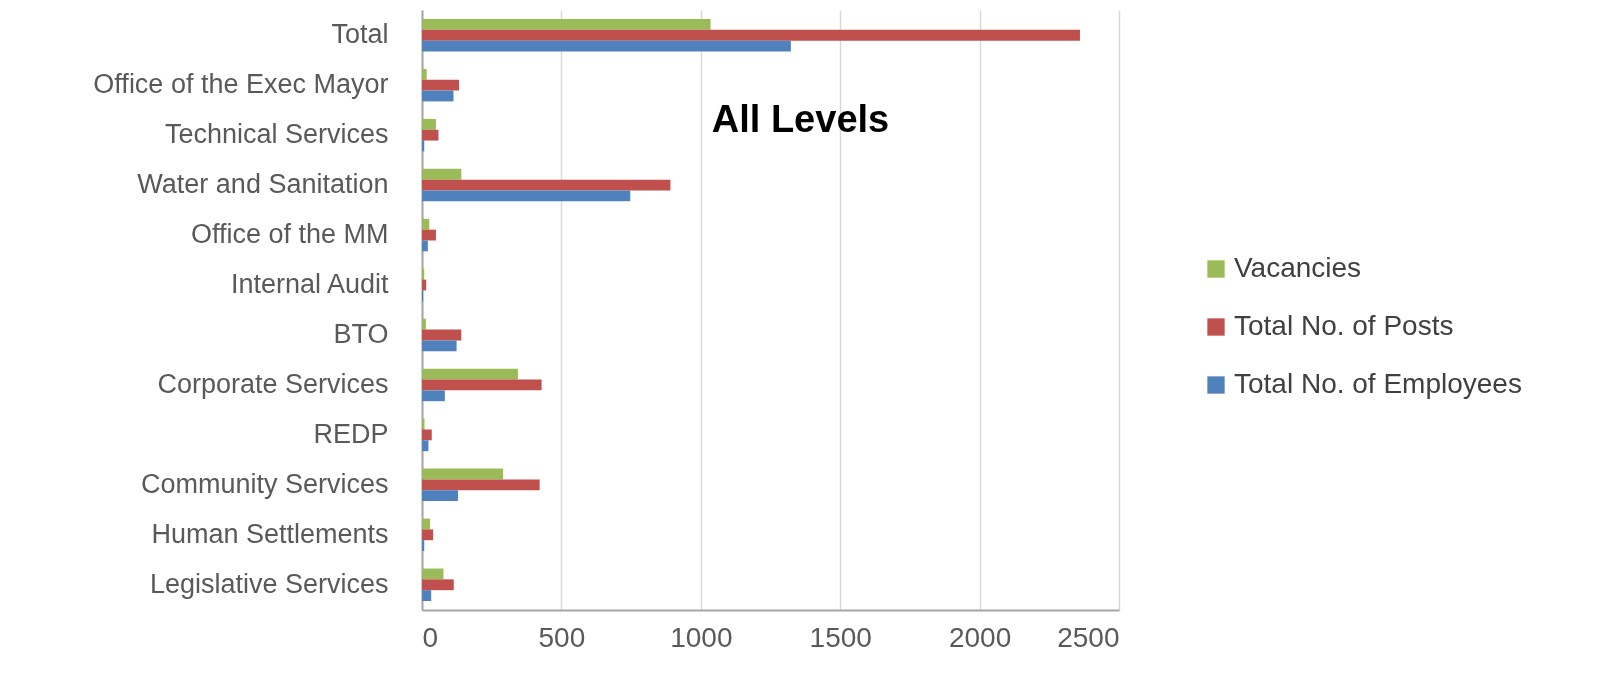 This screenshot has height=674, width=1601. What do you see at coordinates (289, 234) in the screenshot?
I see `y-tick-label: Office of the MM` at bounding box center [289, 234].